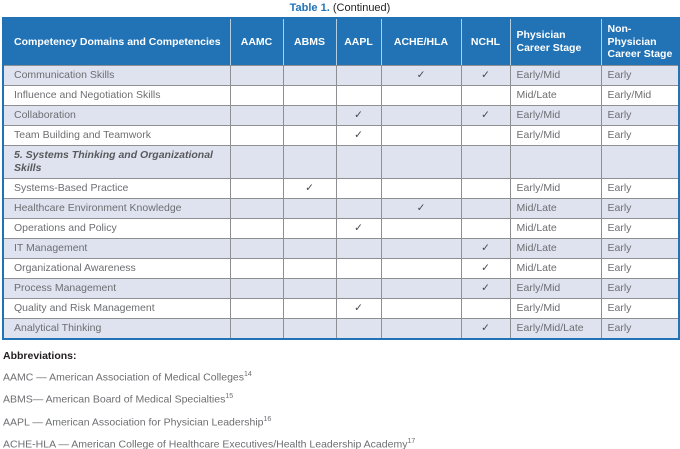  Describe the element at coordinates (116, 208) in the screenshot. I see `competency-cell: Healthcare Environment Knowledge` at that location.